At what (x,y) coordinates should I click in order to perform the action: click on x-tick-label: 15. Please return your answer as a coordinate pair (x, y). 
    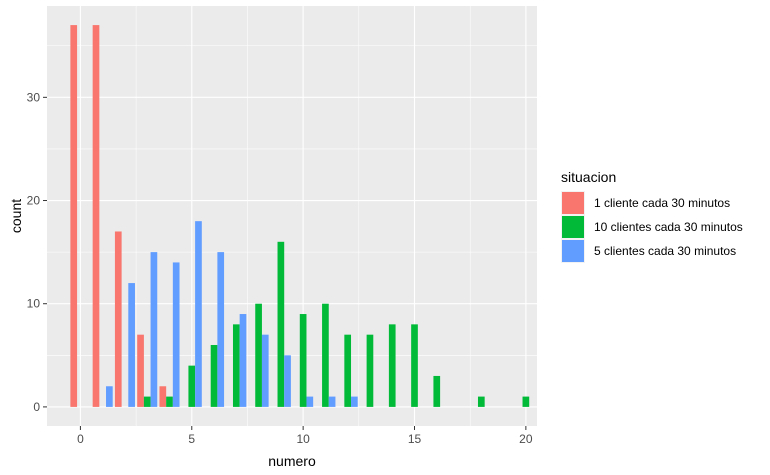
    Looking at the image, I should click on (415, 439).